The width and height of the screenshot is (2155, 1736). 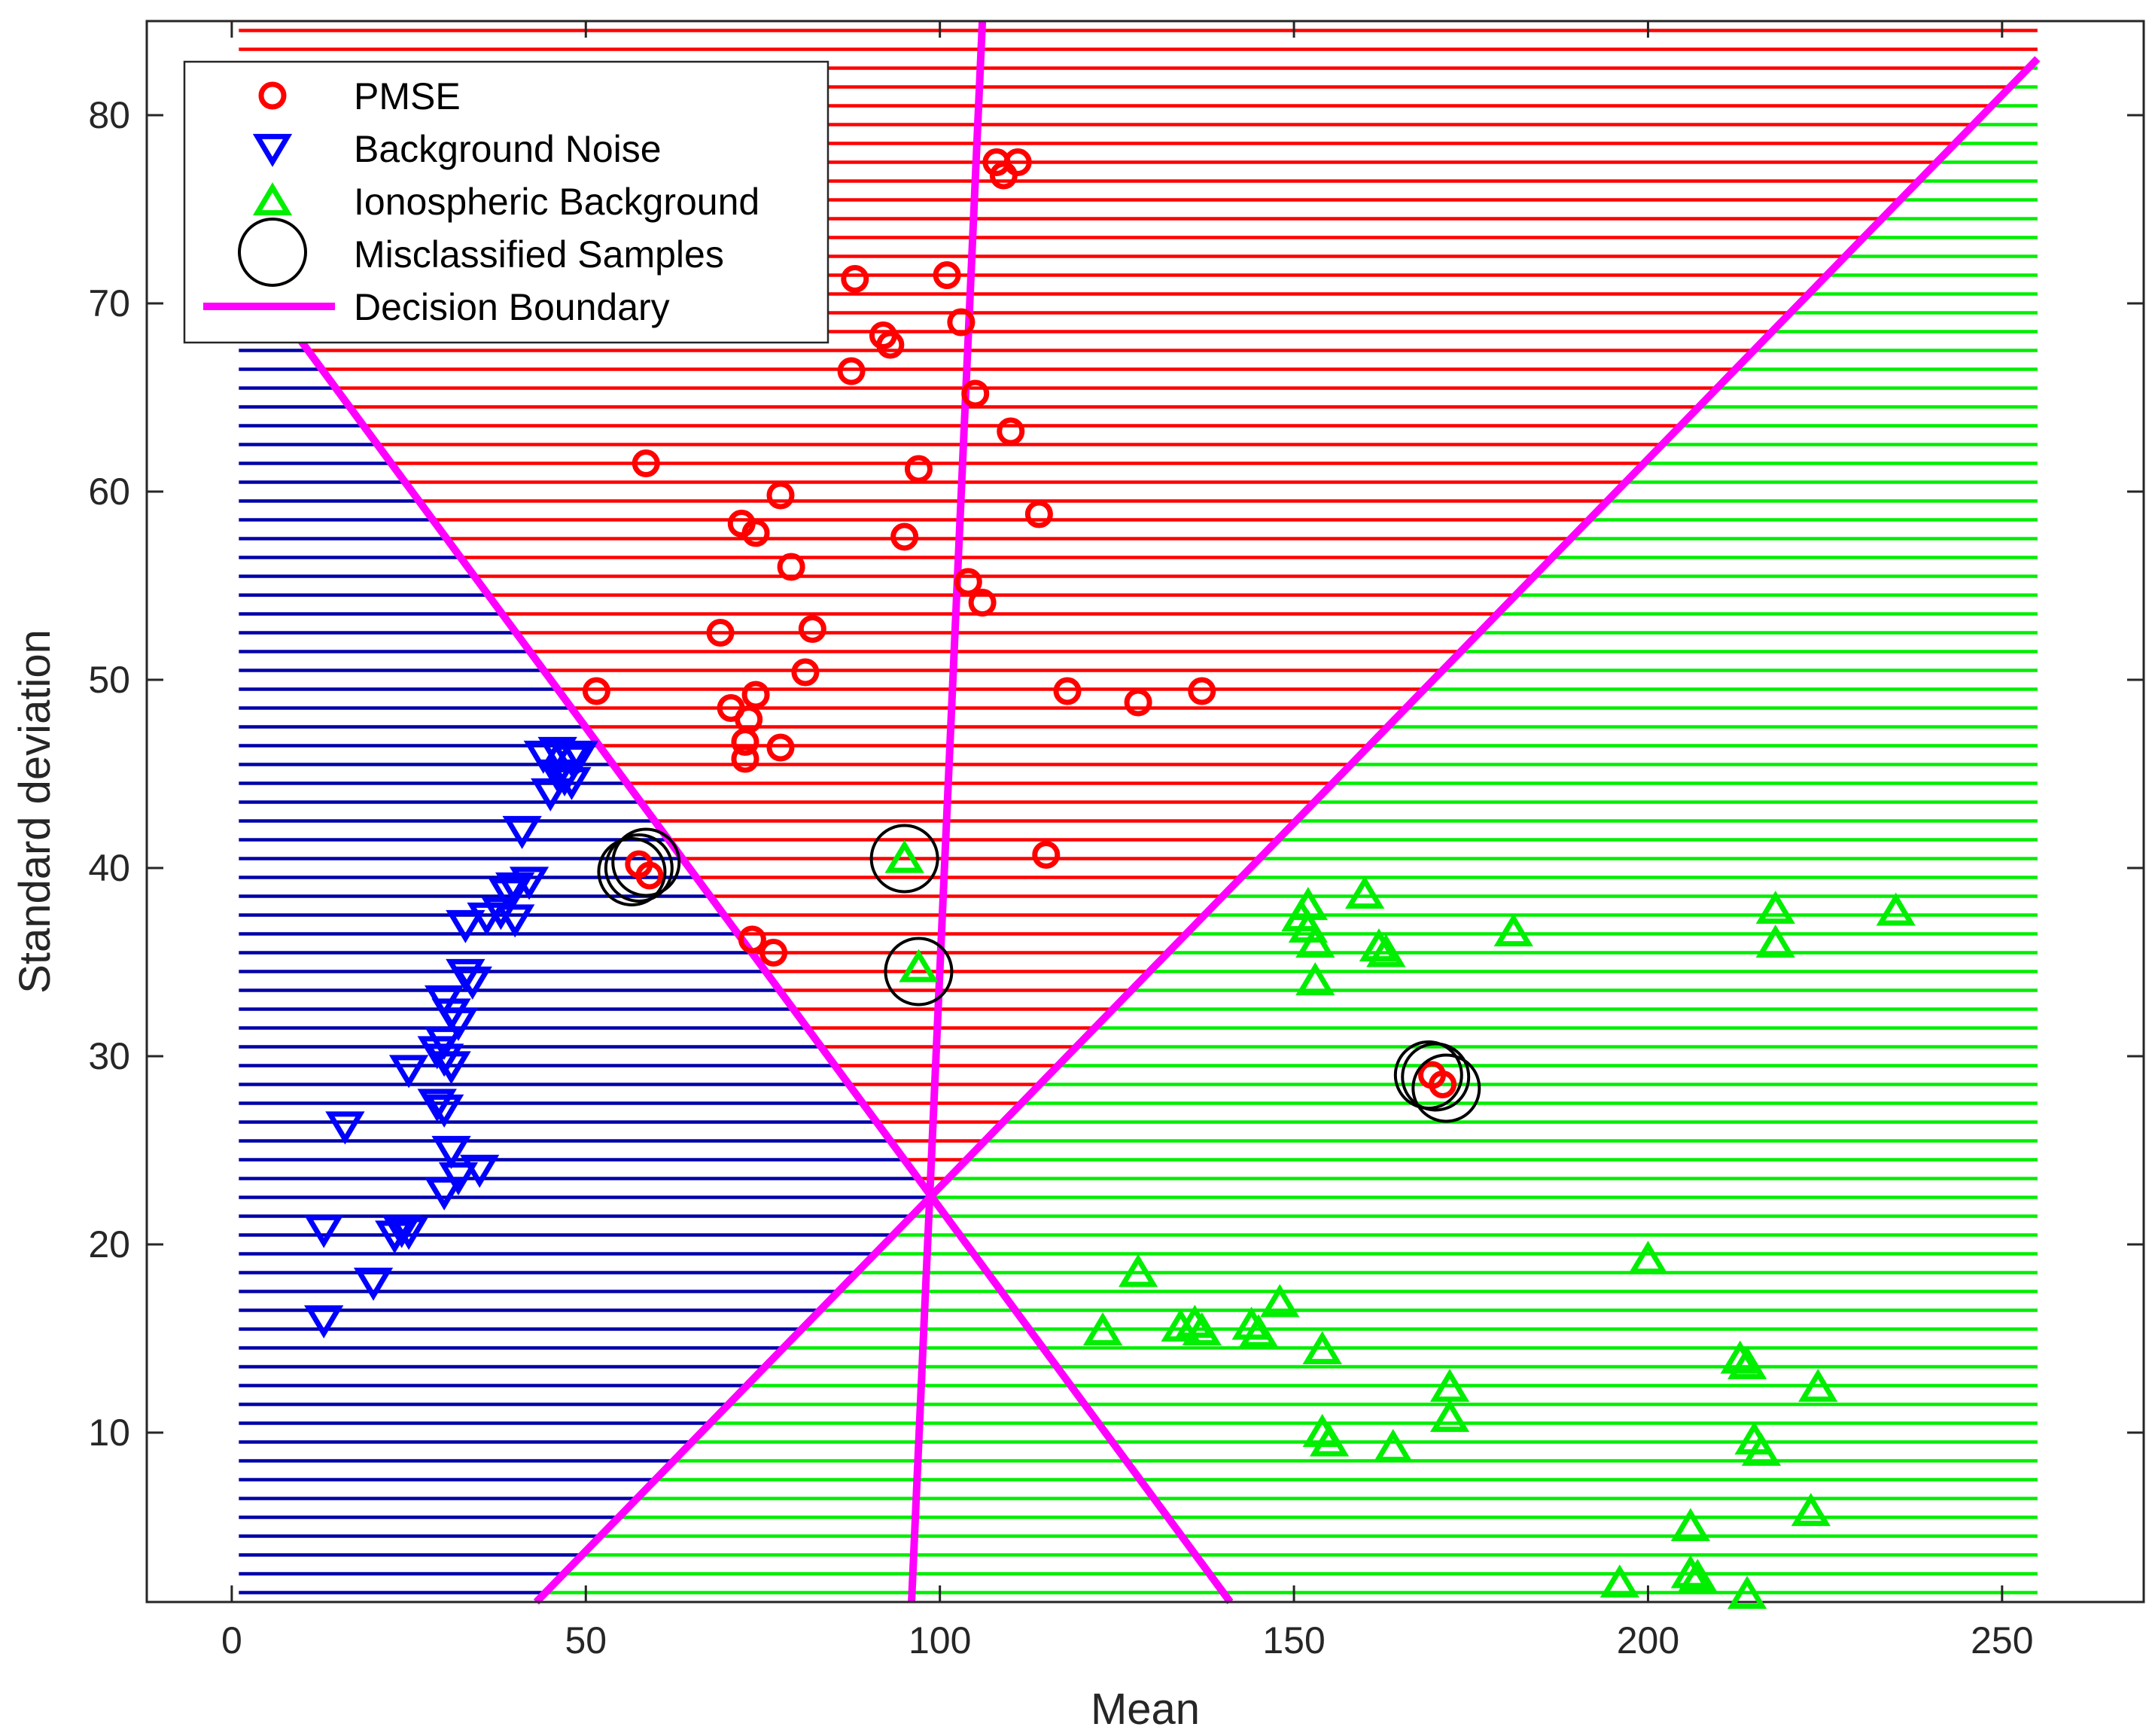 What do you see at coordinates (109, 1056) in the screenshot?
I see `y-tick-label: 30` at bounding box center [109, 1056].